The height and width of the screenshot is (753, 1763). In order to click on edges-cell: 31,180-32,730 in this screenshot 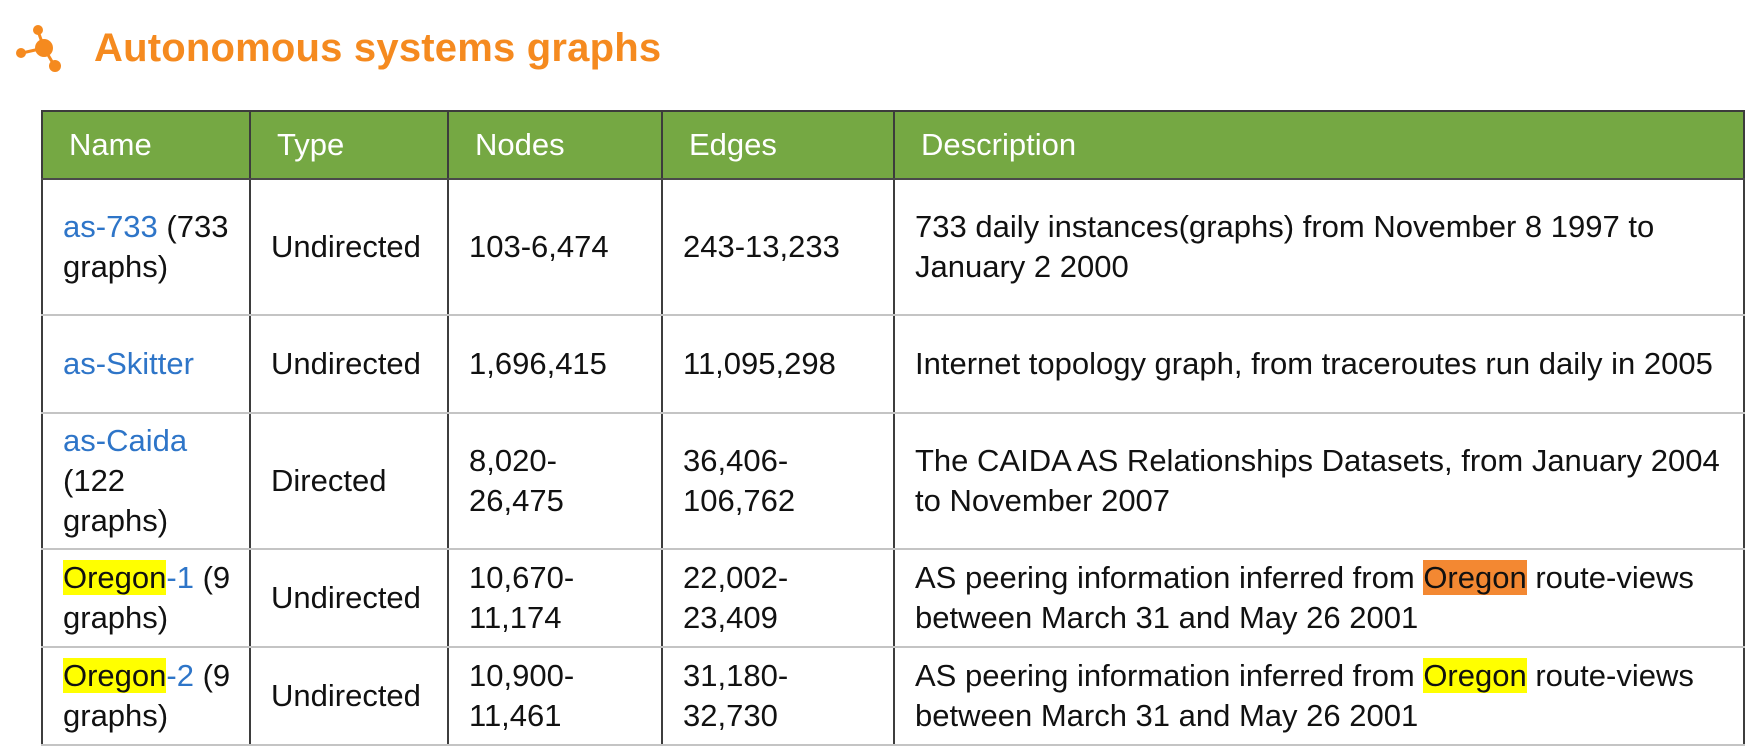, I will do `click(778, 696)`.